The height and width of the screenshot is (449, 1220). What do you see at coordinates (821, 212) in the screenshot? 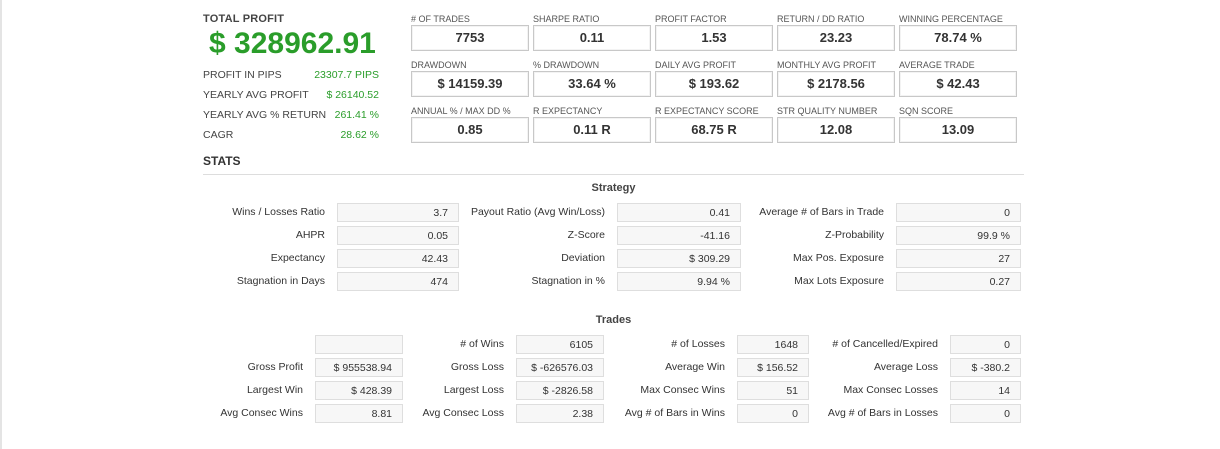
I see `strategy-label: Average # of Bars in Trade` at bounding box center [821, 212].